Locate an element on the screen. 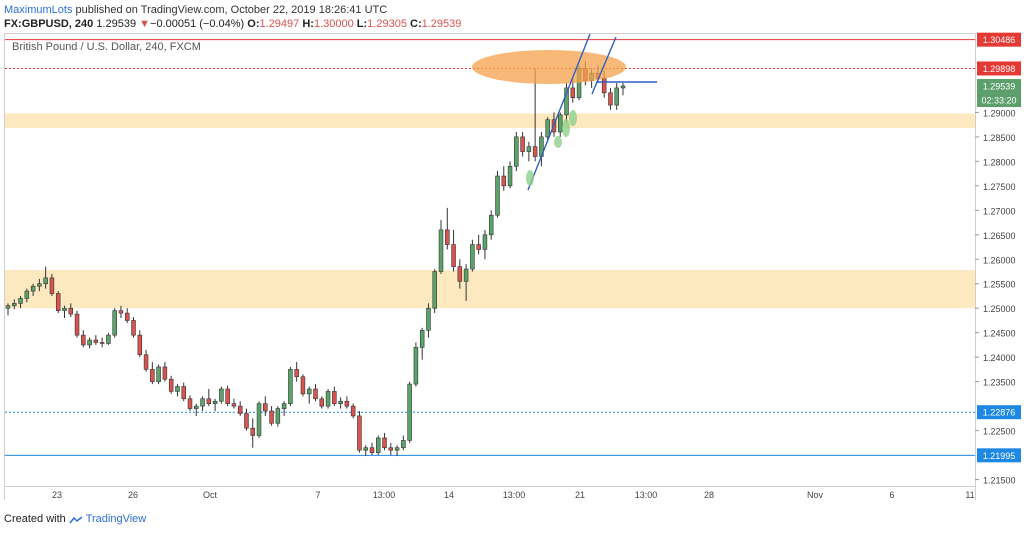  price-label: 1.22876 is located at coordinates (999, 412).